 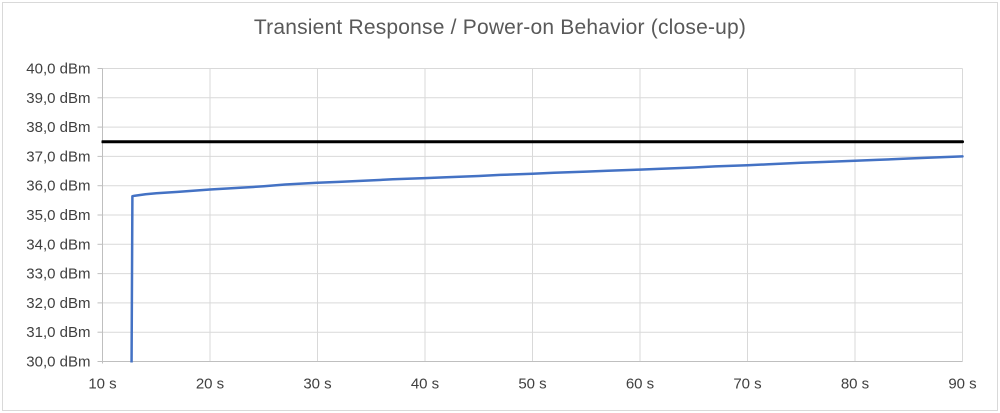 What do you see at coordinates (58, 127) in the screenshot?
I see `y-axis-label: 38,0 dBm` at bounding box center [58, 127].